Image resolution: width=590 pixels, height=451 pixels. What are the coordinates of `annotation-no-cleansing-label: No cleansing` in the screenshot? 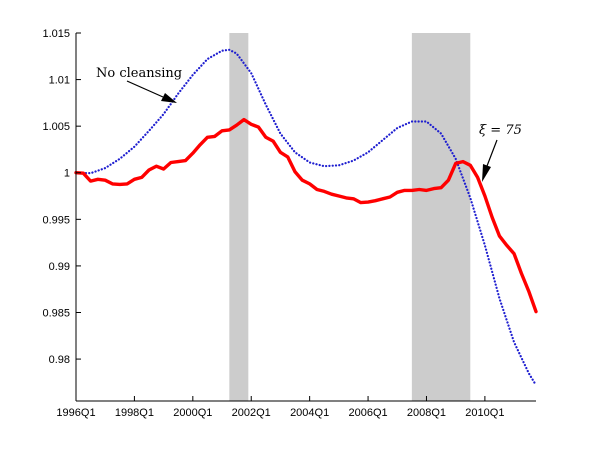 It's located at (139, 73).